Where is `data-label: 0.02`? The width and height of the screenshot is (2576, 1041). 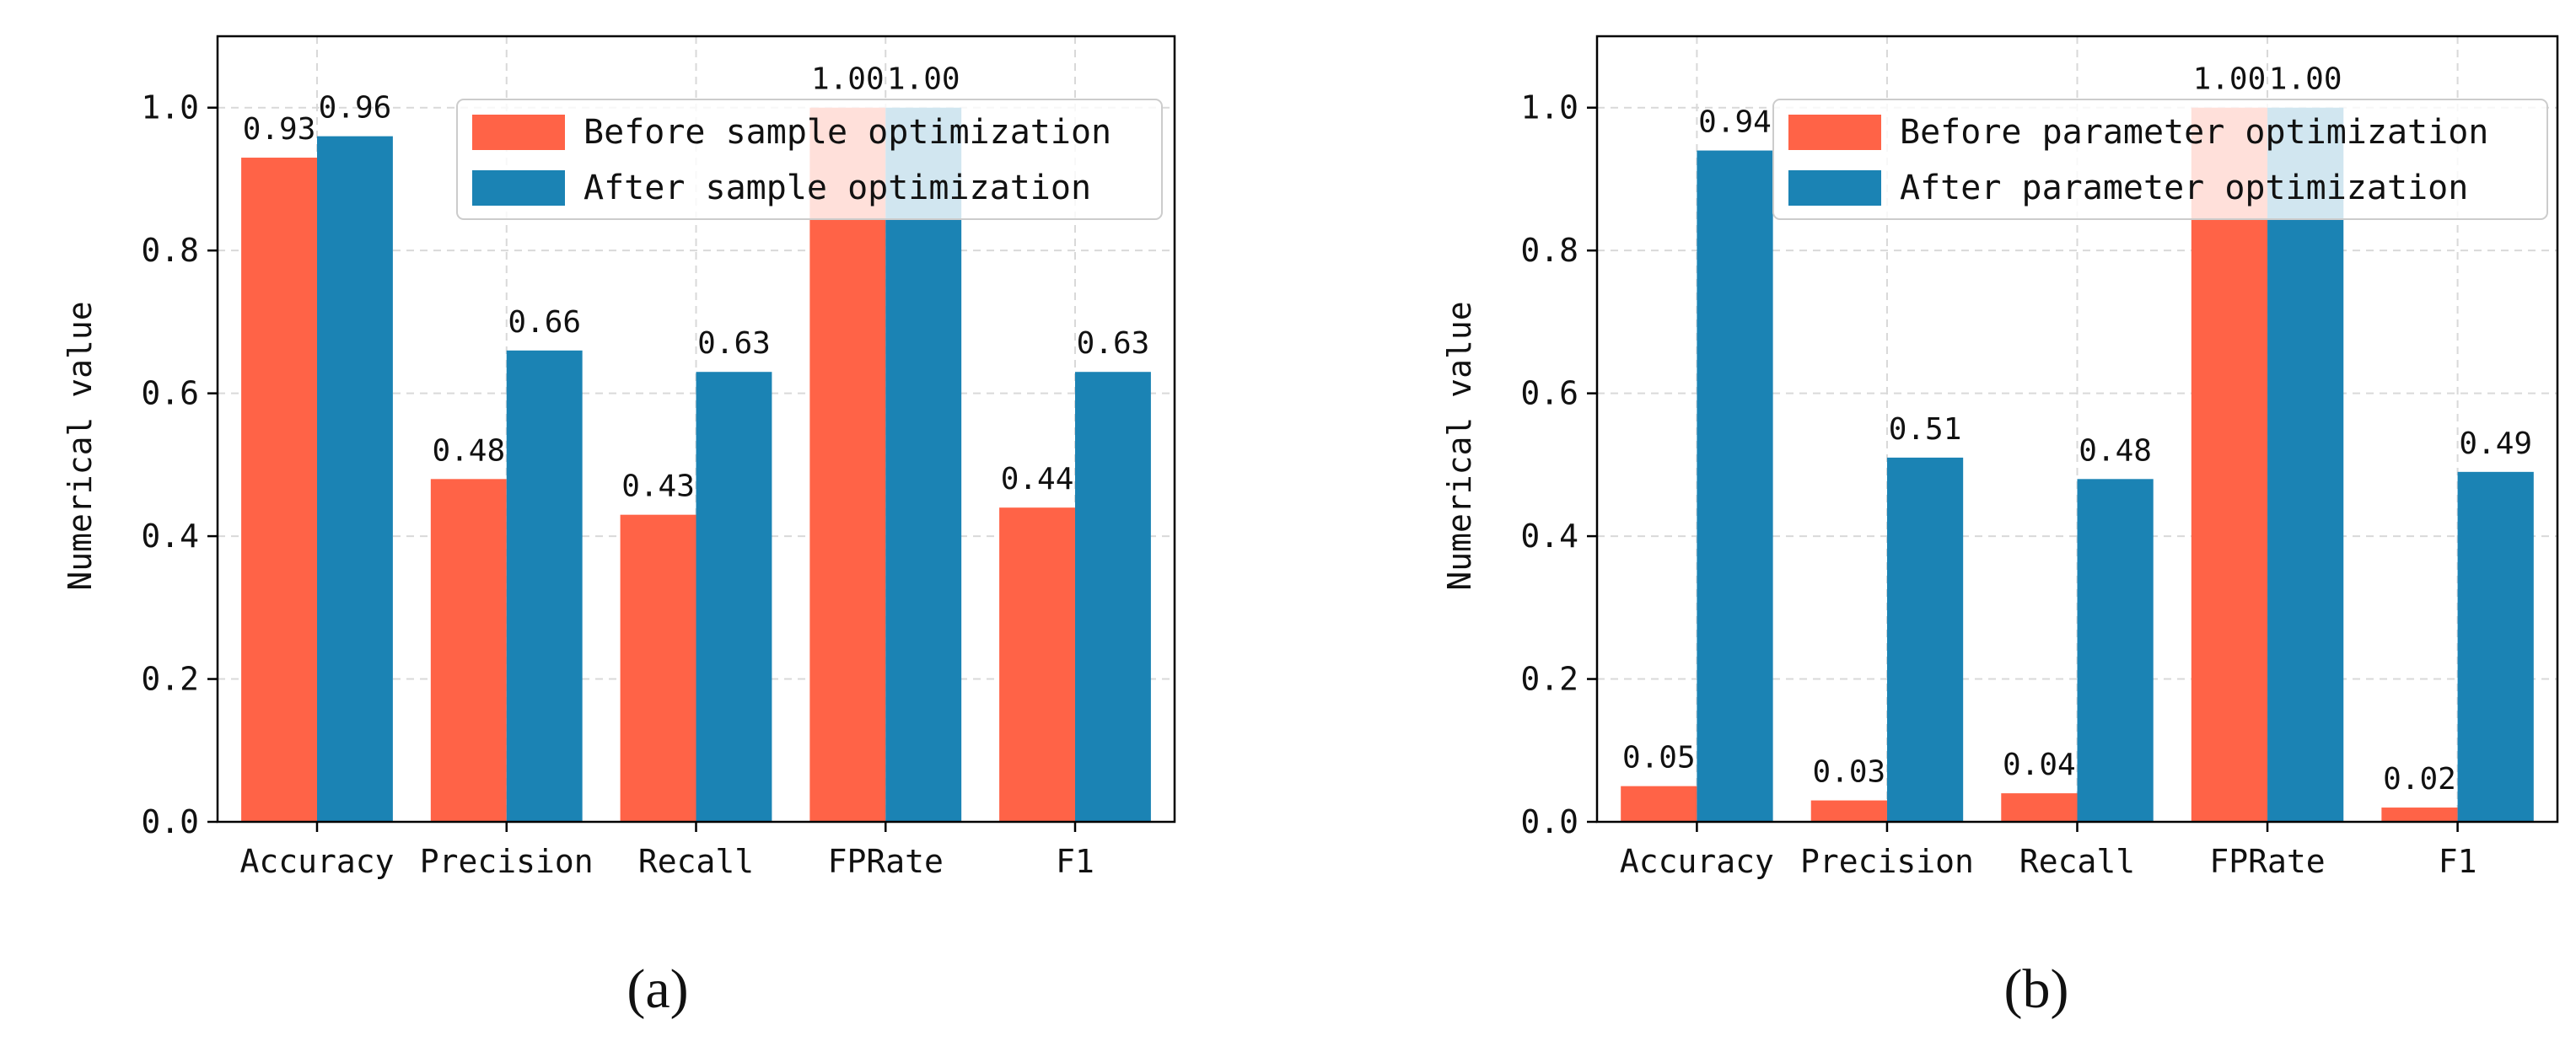 data-label: 0.02 is located at coordinates (2419, 780).